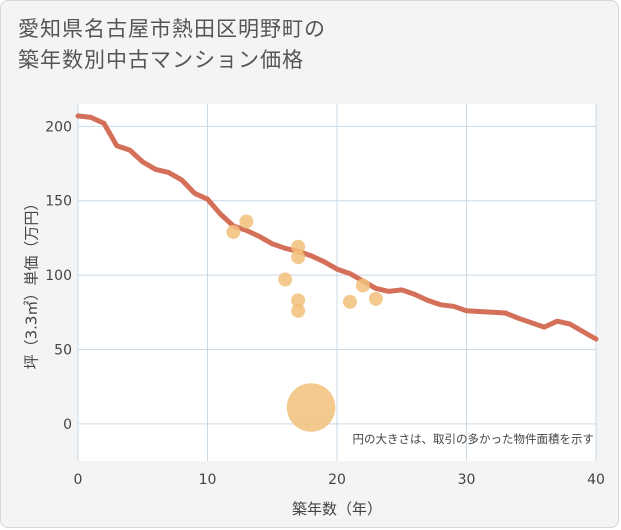 The width and height of the screenshot is (621, 530). Describe the element at coordinates (337, 480) in the screenshot. I see `x-tick-label-2: 20` at that location.